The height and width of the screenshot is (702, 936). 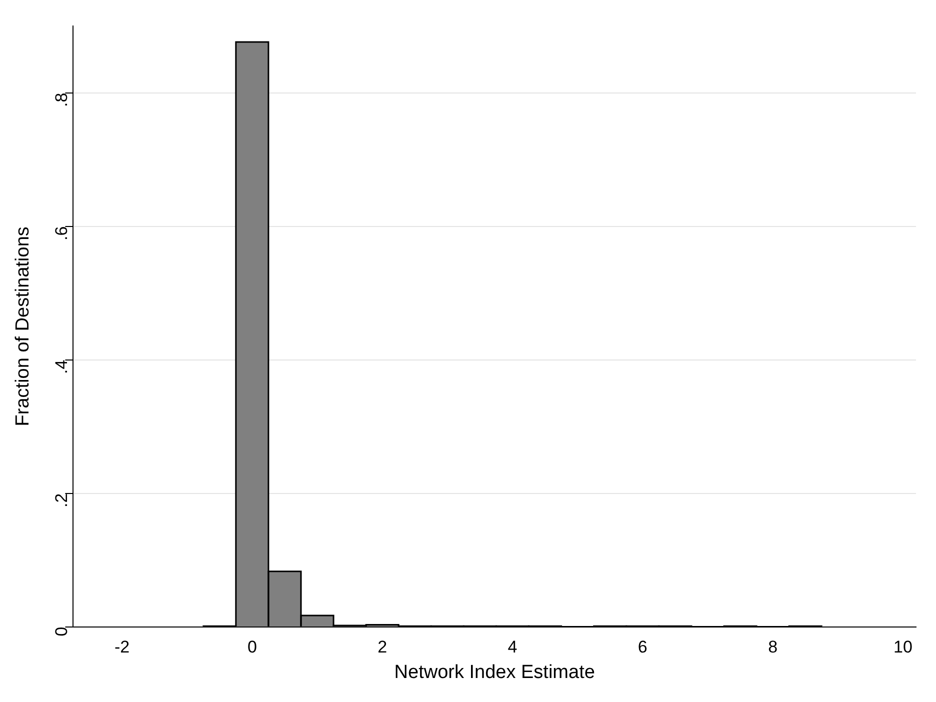 I want to click on x-tick-label: 2, so click(x=383, y=647).